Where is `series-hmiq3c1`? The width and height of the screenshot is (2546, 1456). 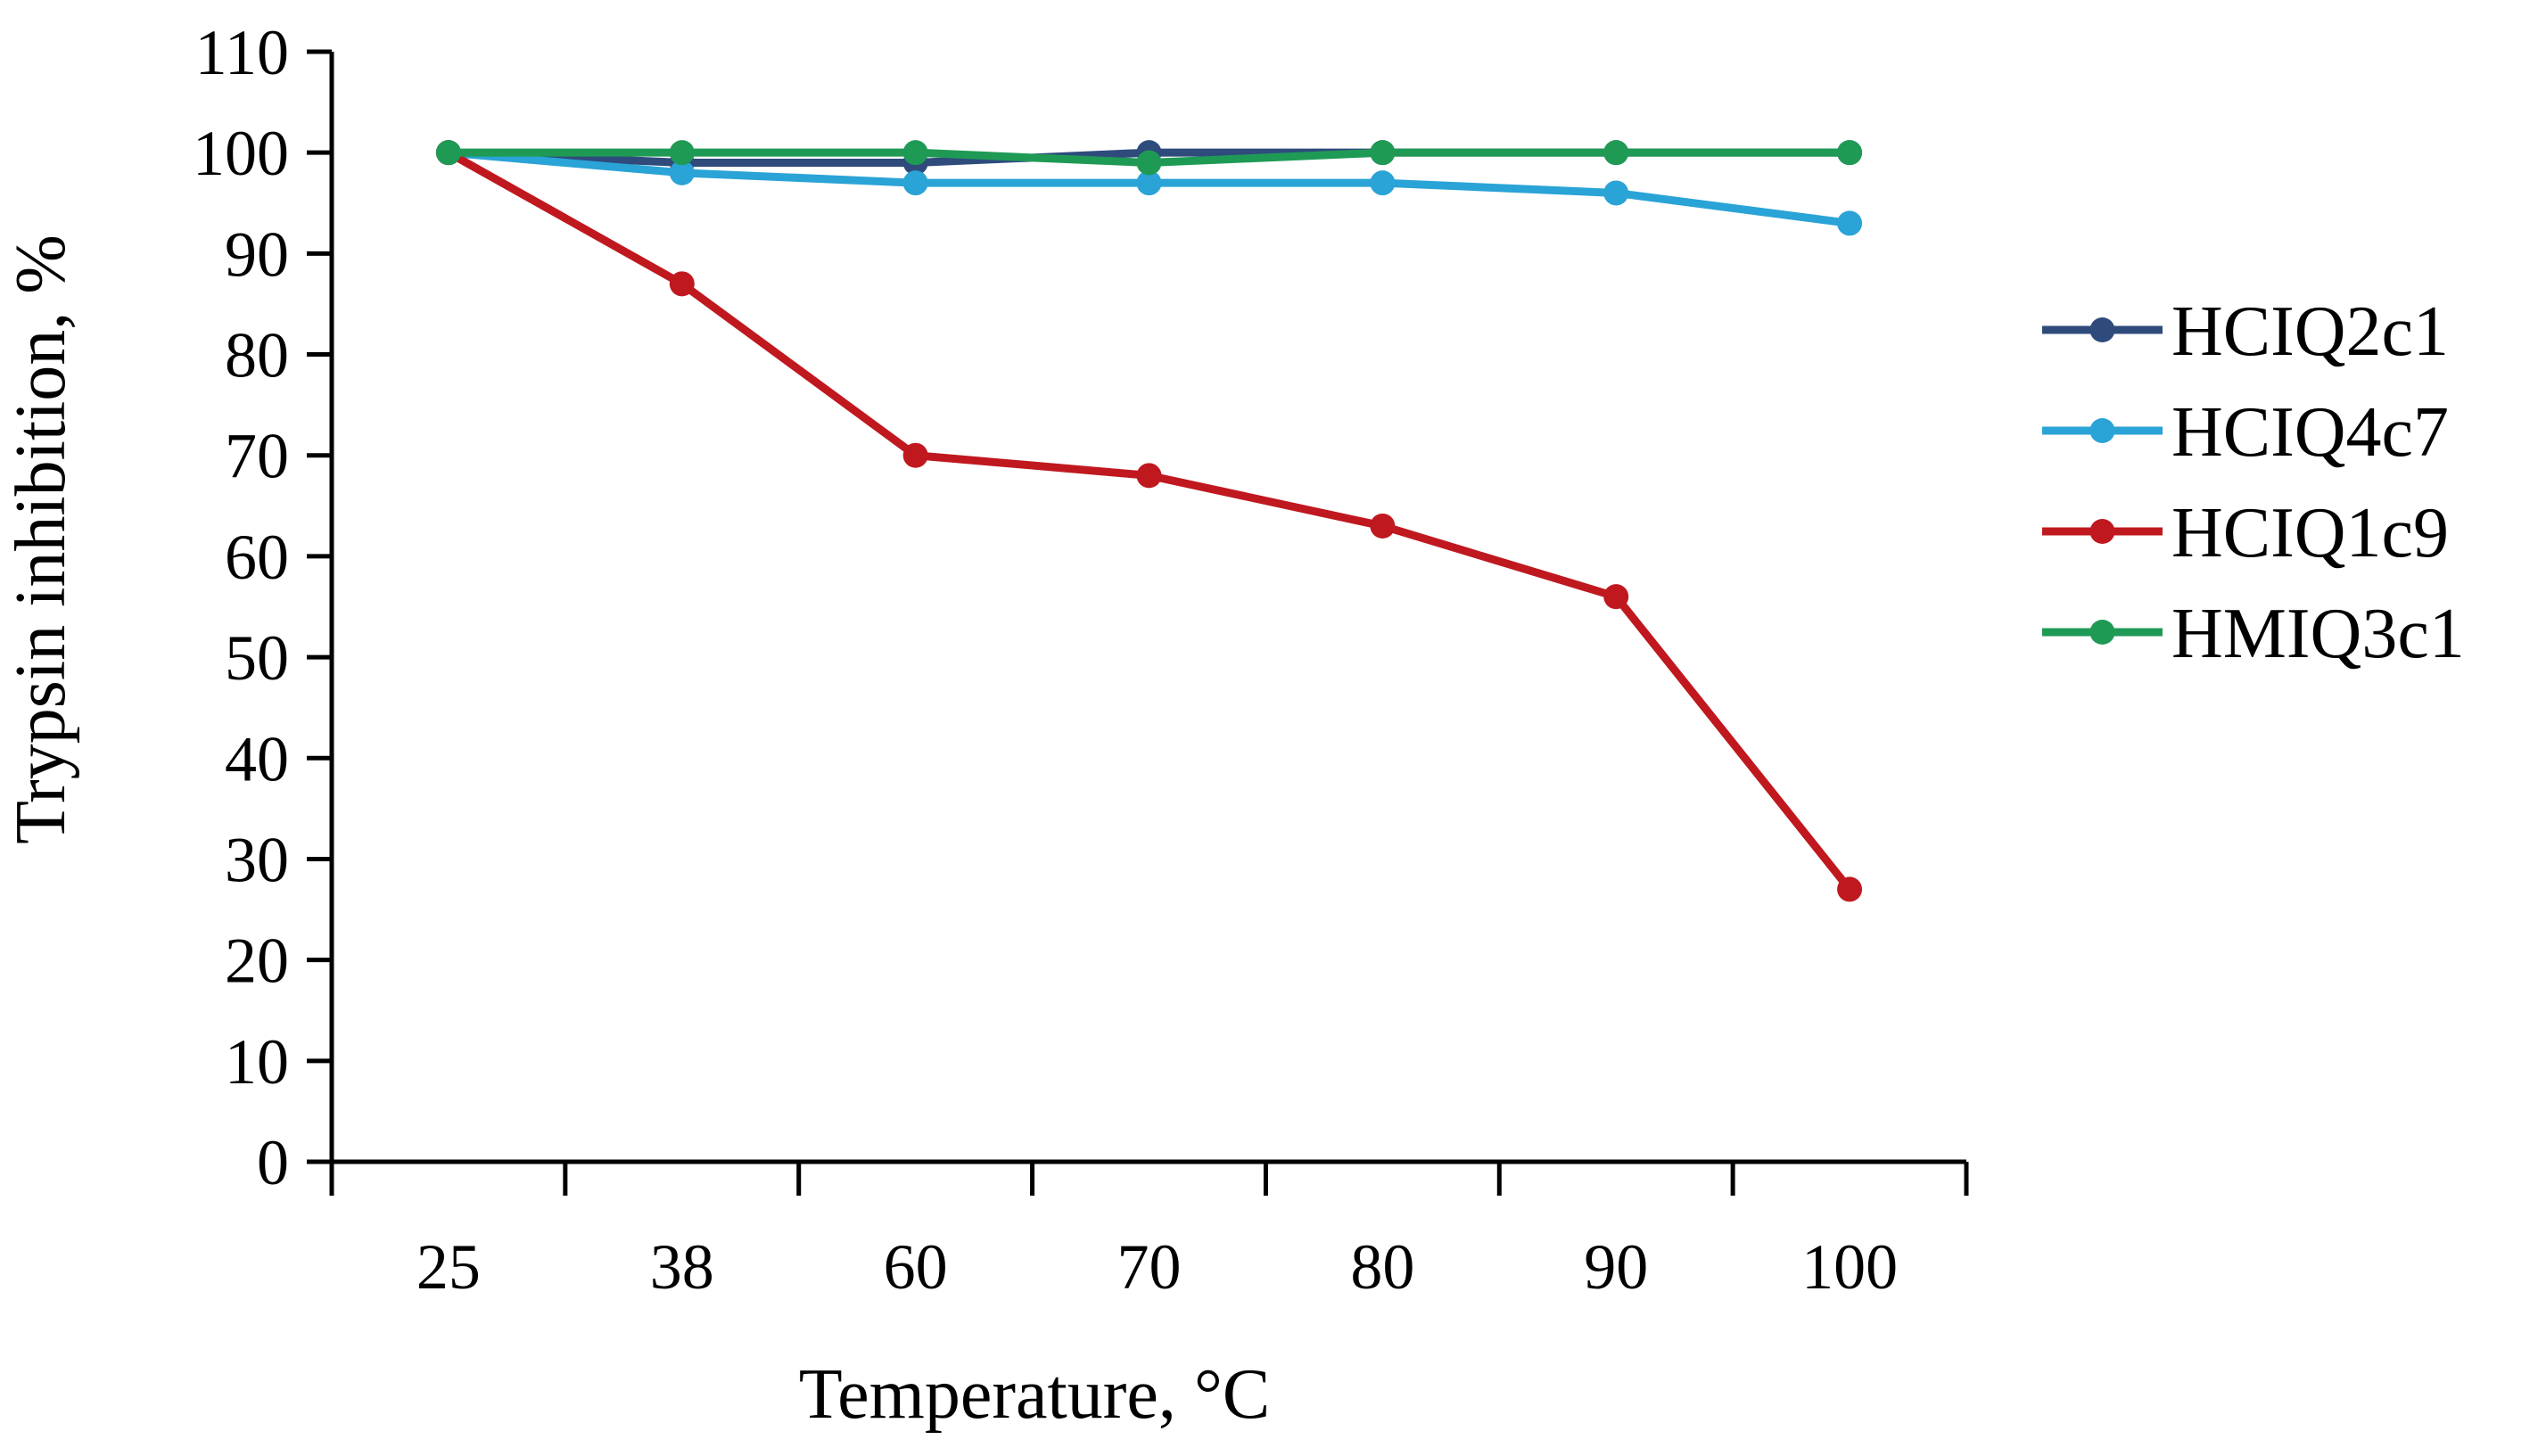
series-hmiq3c1 is located at coordinates (1149, 158).